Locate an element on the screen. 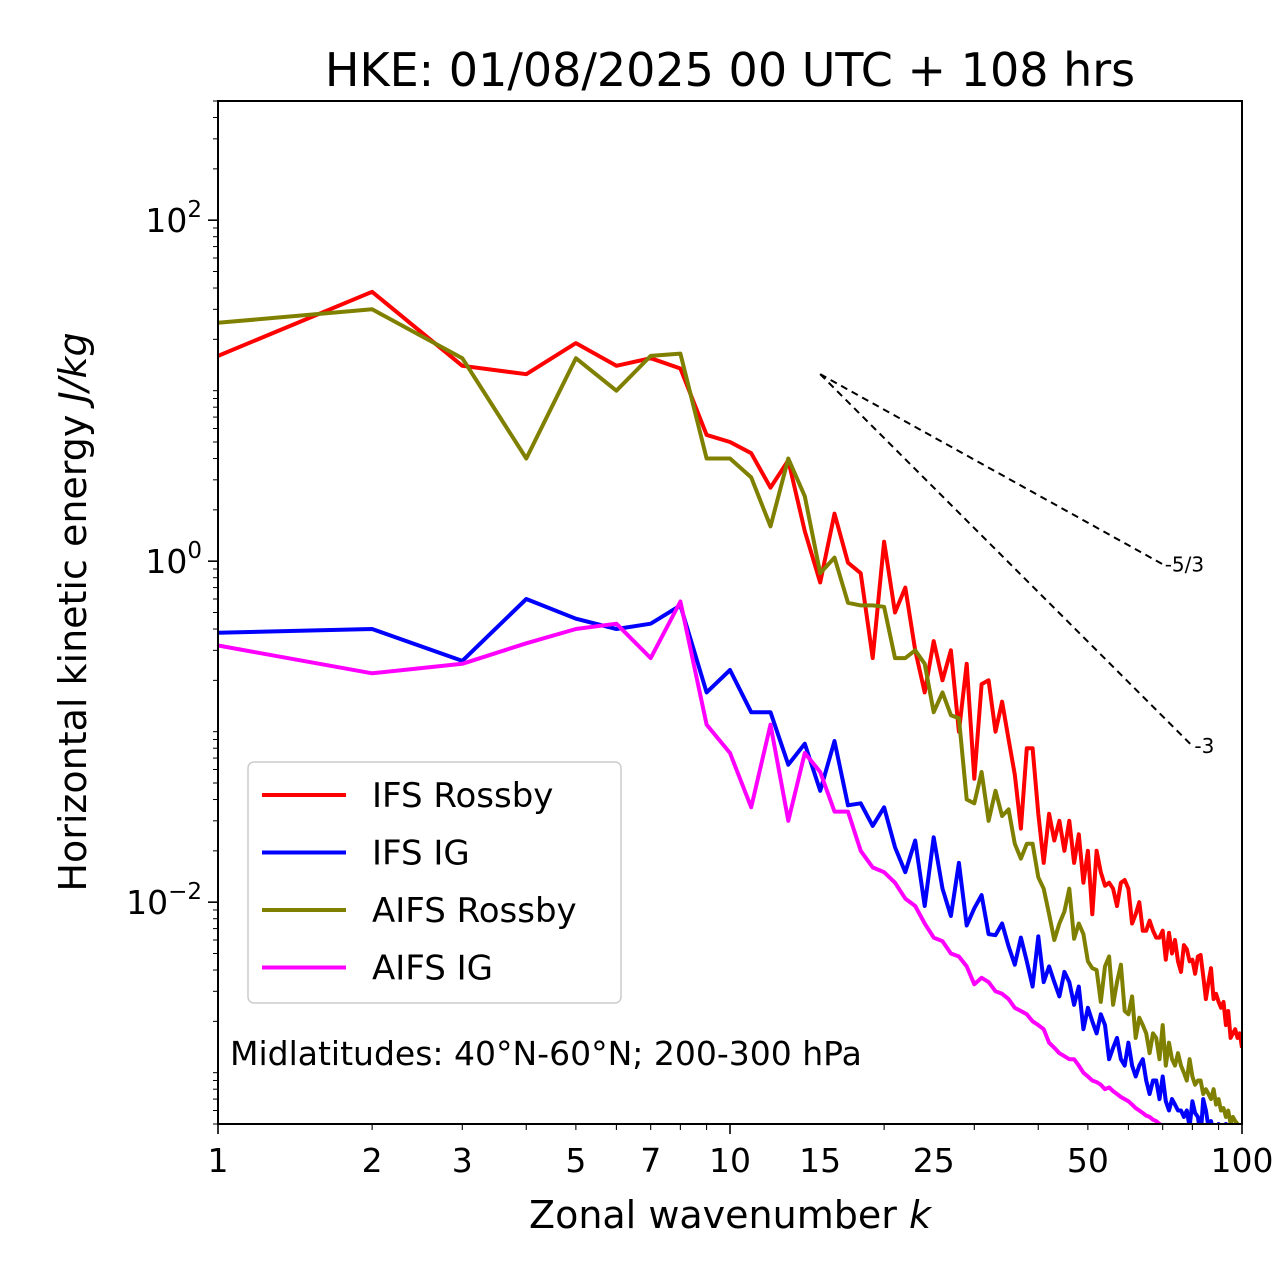  y-axis-label: Horizontal kinetic energy J/kg is located at coordinates (73, 611).